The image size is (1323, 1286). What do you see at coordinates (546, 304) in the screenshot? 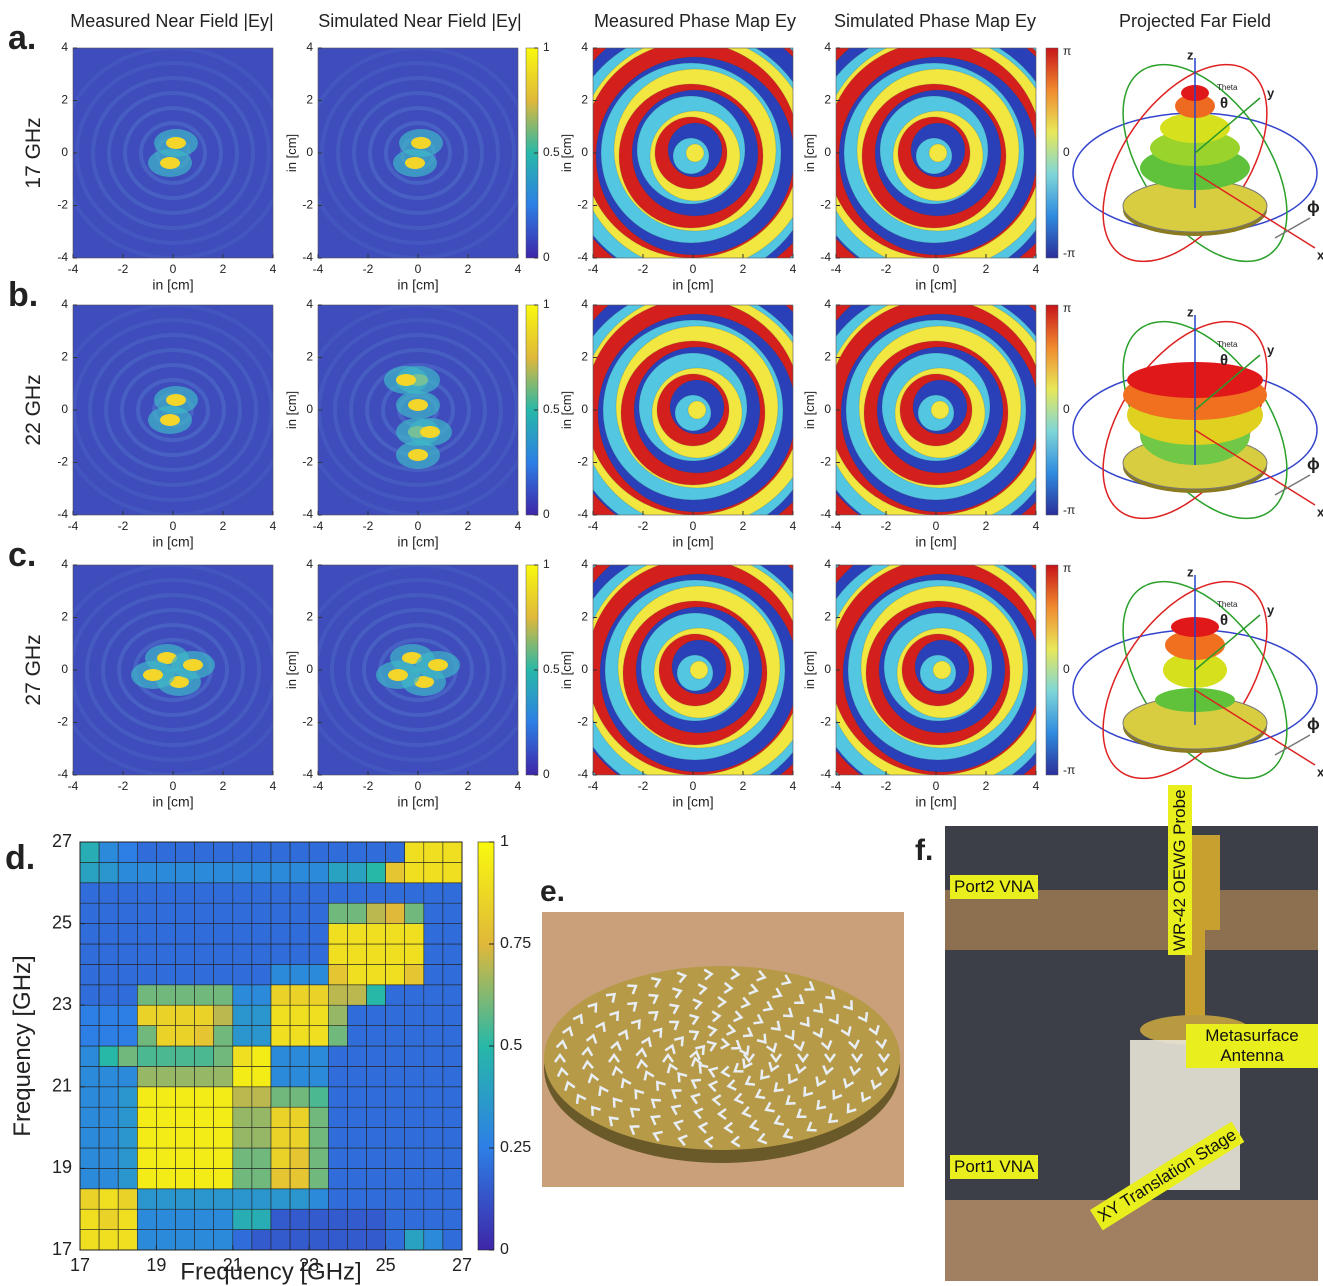
I see `colorbar-tick-label: 1` at bounding box center [546, 304].